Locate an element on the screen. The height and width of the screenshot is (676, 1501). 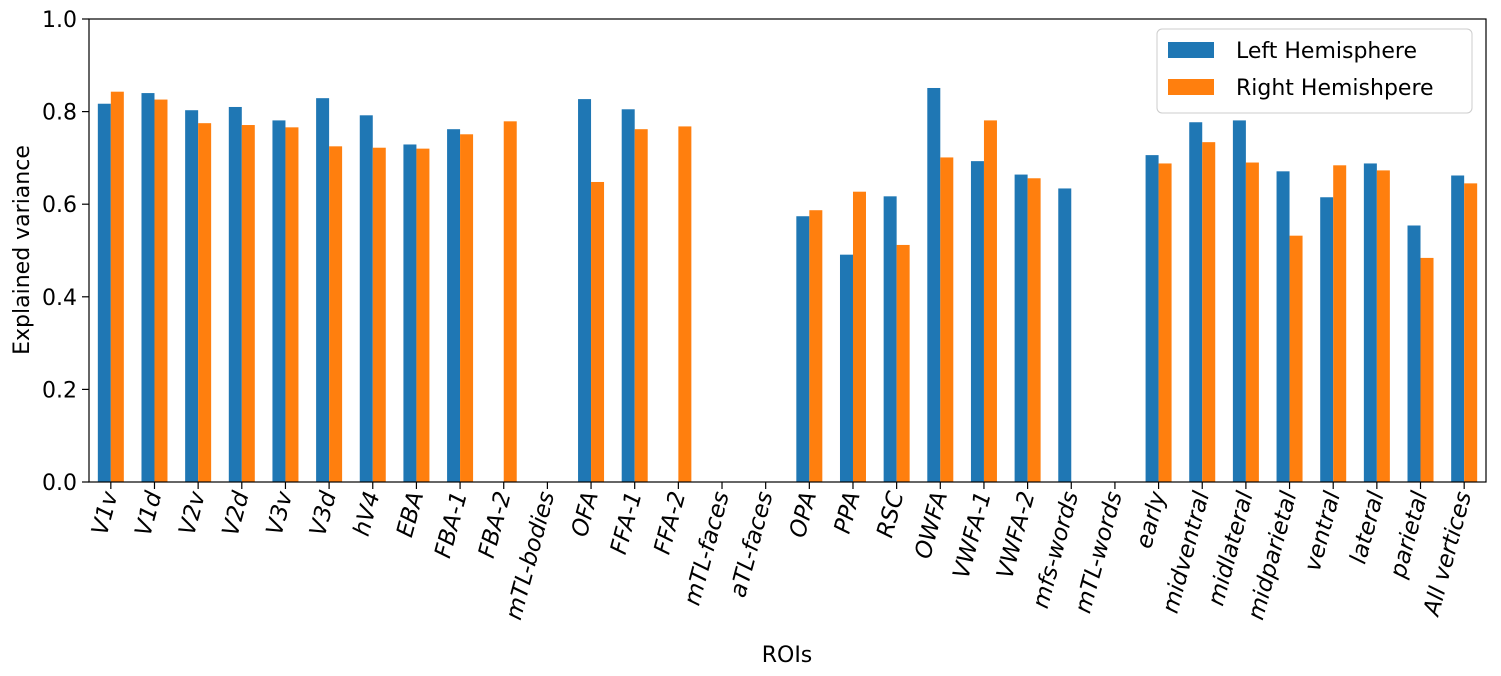
legend-label-right-hemisphere: Right Hemishpere is located at coordinates (1335, 88).